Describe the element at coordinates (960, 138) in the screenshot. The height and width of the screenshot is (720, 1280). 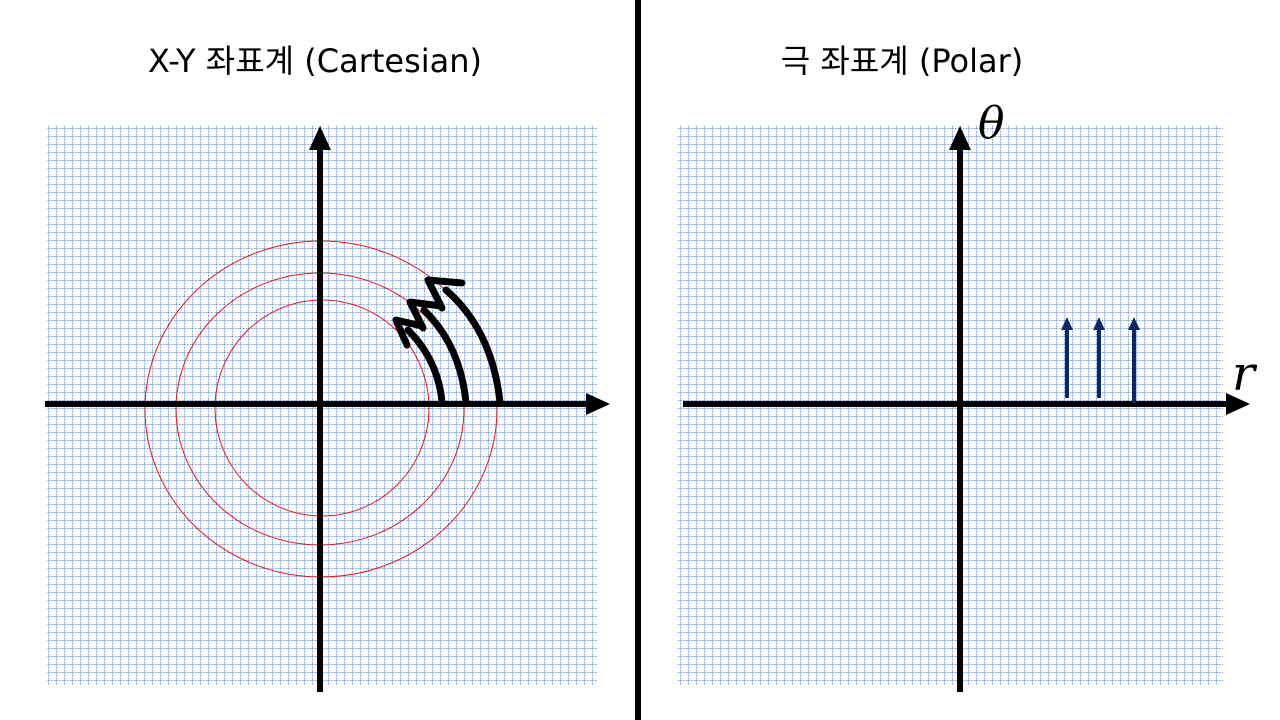
I see `theta-axis-arrowhead` at that location.